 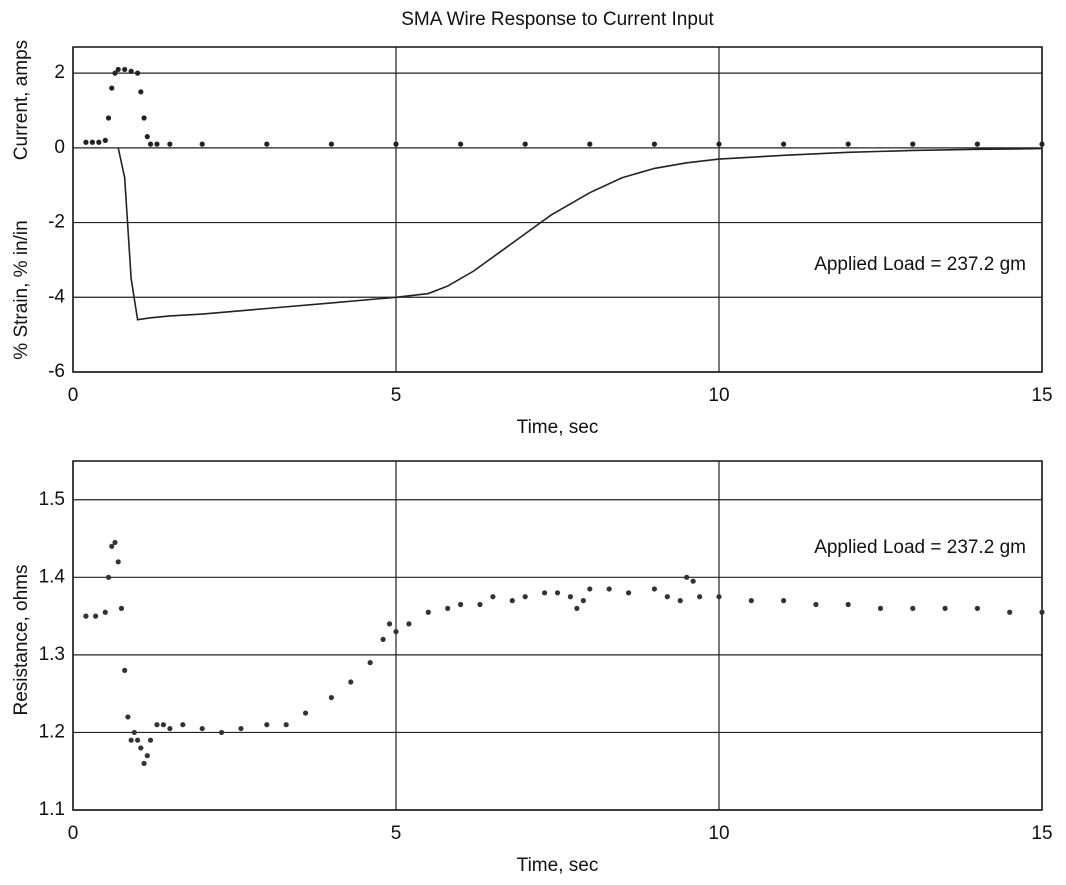 I want to click on y-tick-label: -2, so click(x=56, y=222).